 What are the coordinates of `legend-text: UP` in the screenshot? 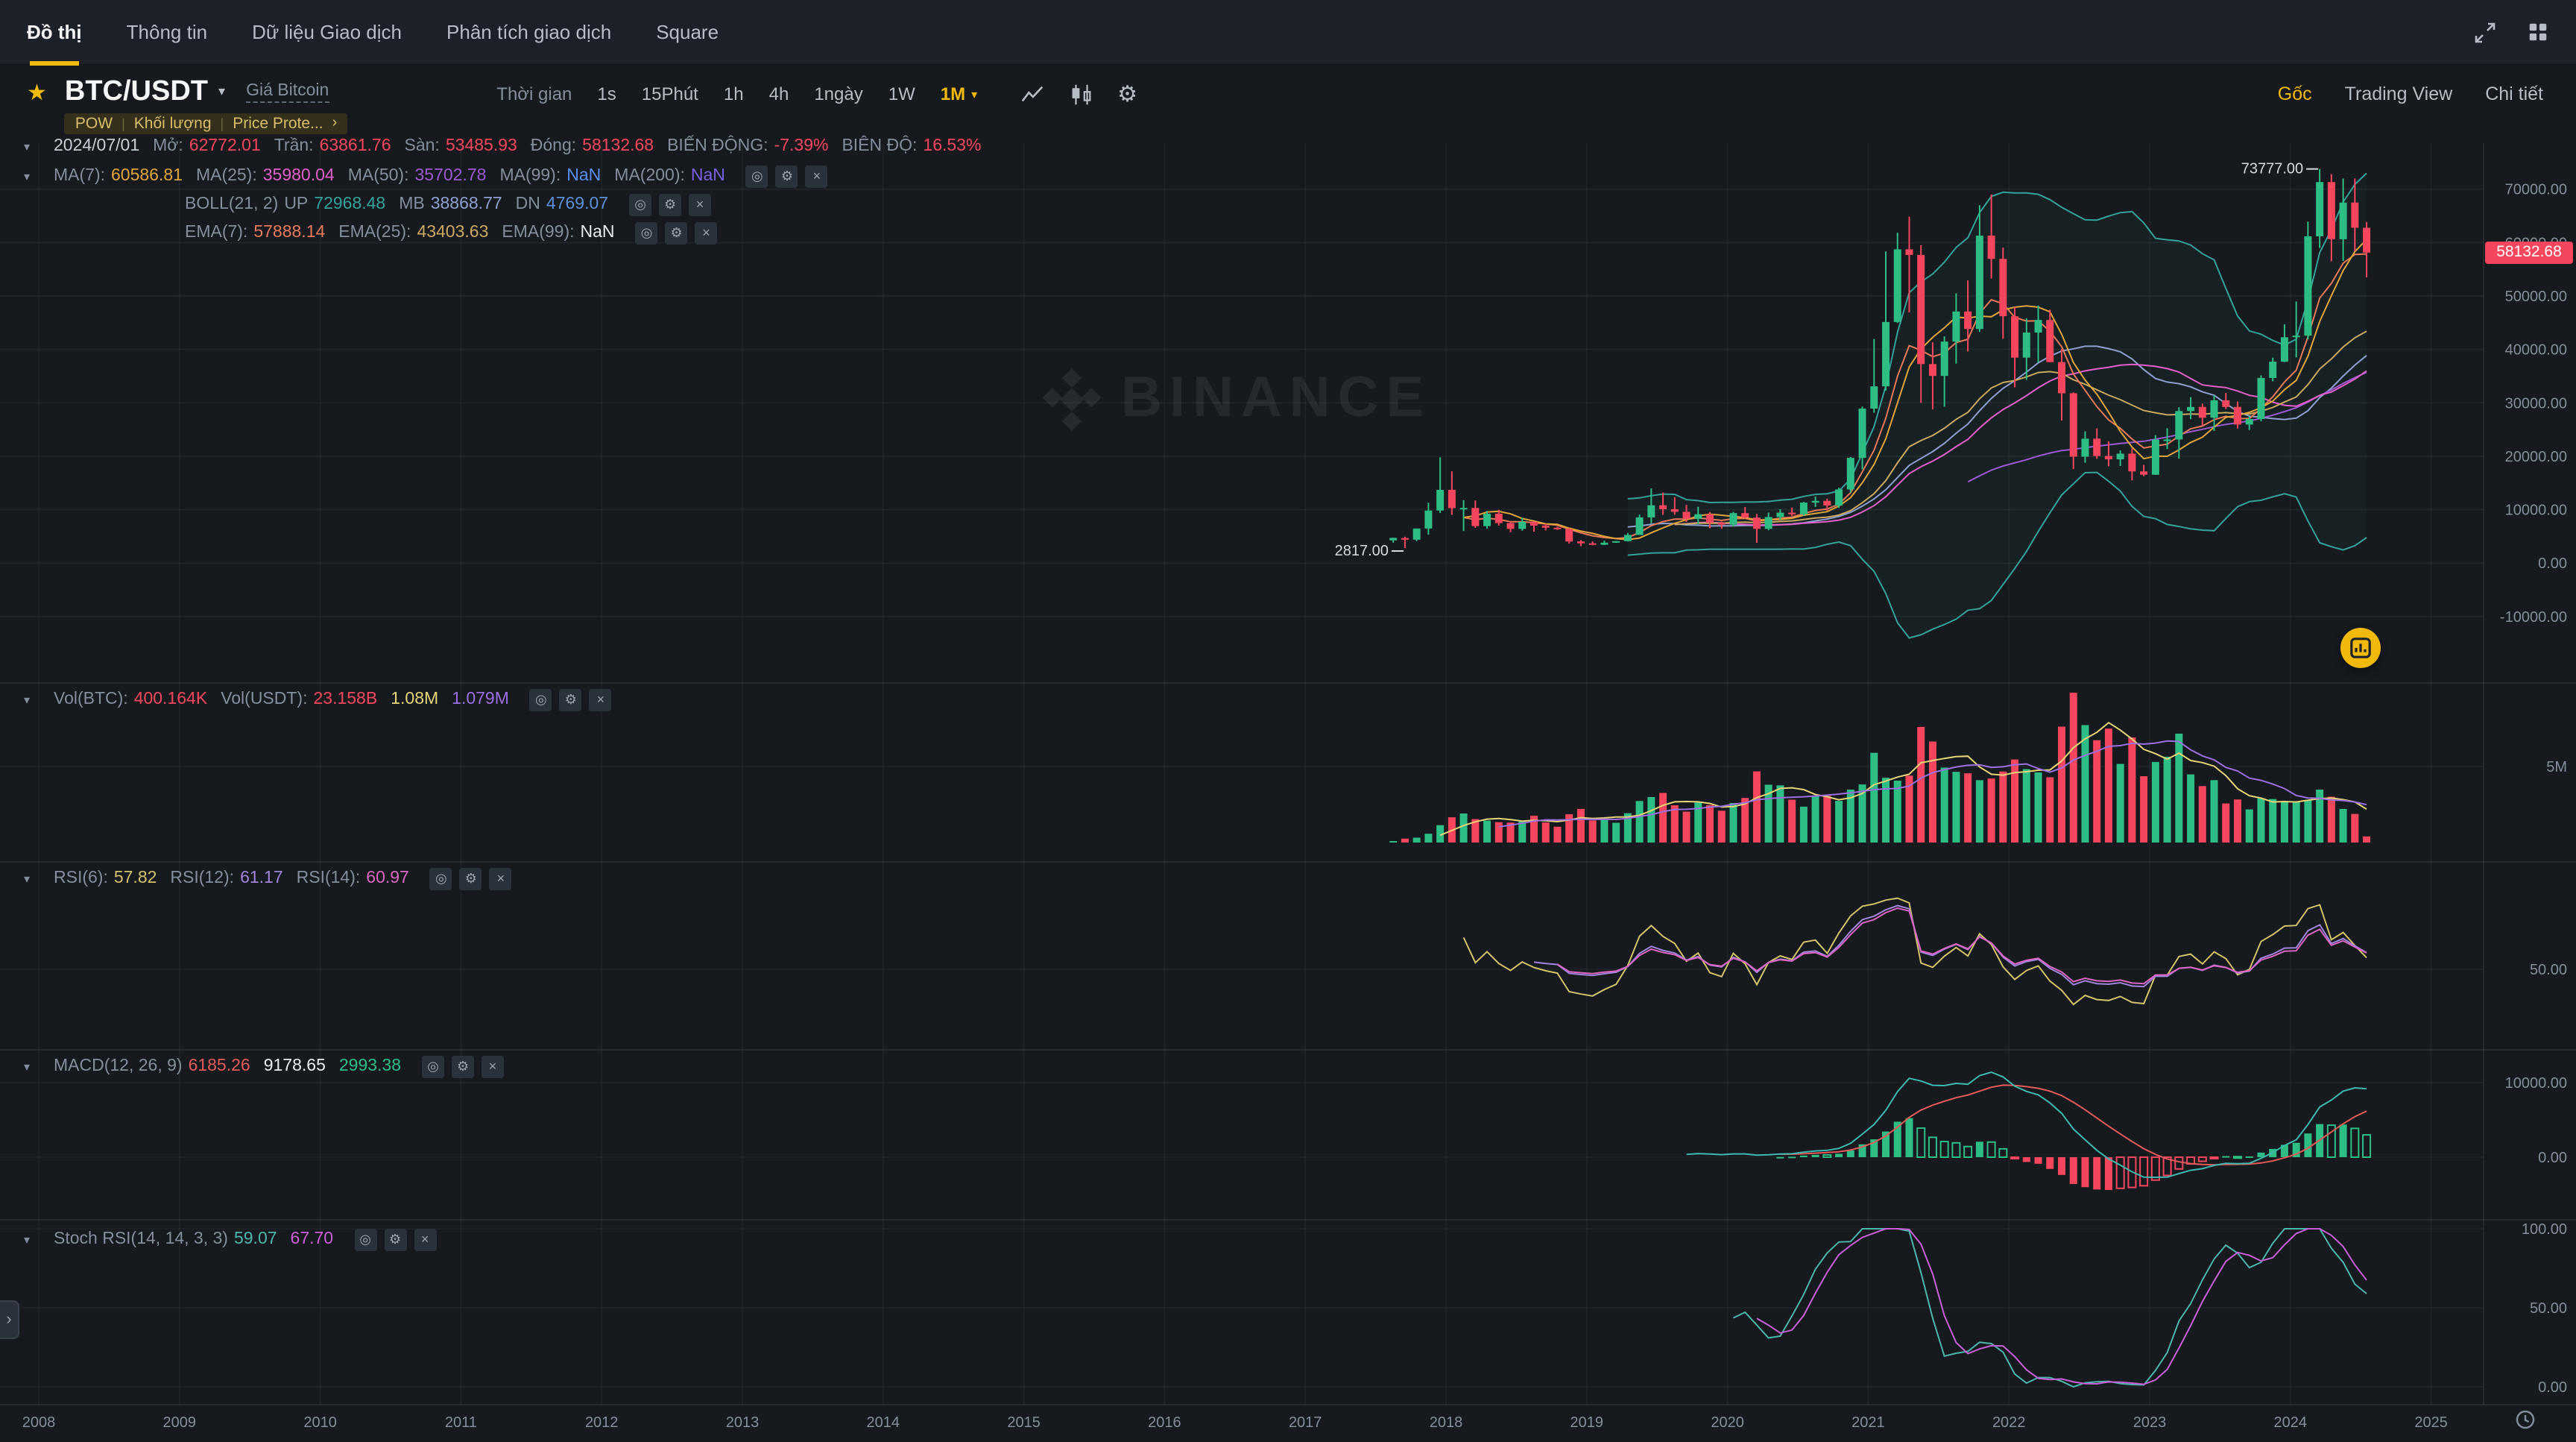 It's located at (296, 204).